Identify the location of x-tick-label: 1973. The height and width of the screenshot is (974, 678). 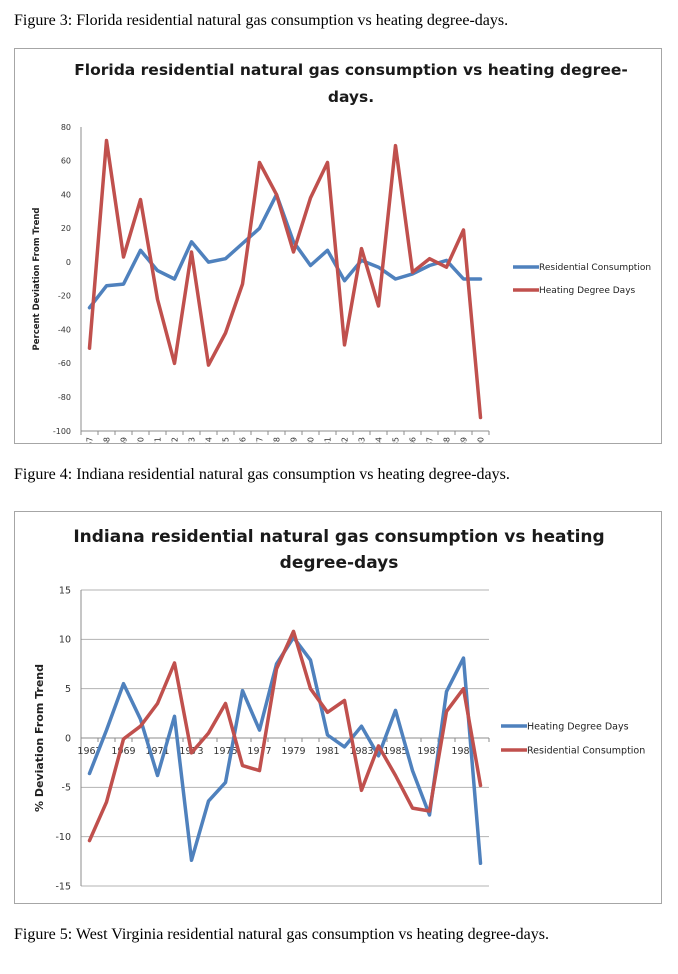
(192, 440).